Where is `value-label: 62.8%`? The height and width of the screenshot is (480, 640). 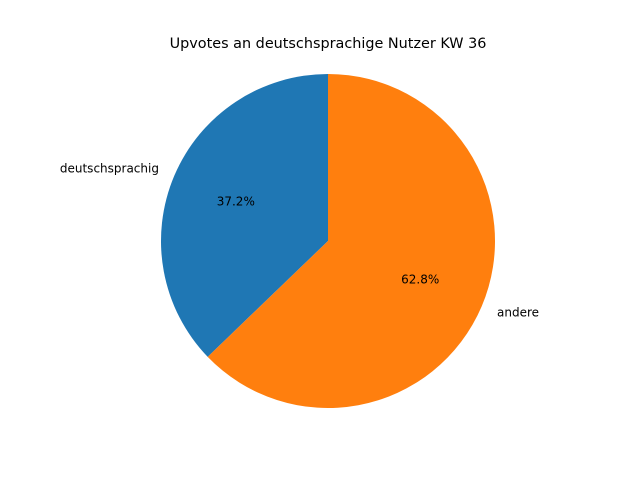 value-label: 62.8% is located at coordinates (420, 280).